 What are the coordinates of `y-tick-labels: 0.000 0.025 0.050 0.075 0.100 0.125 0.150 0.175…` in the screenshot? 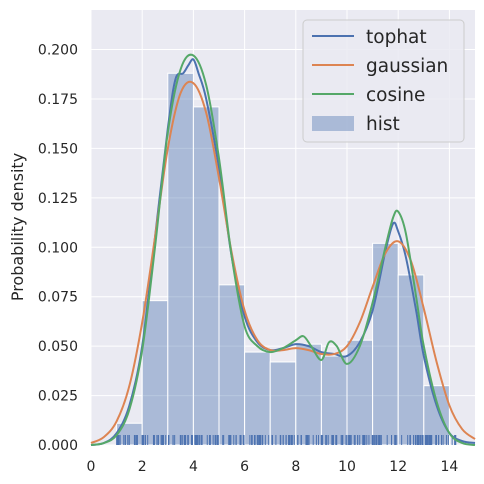 It's located at (58, 248).